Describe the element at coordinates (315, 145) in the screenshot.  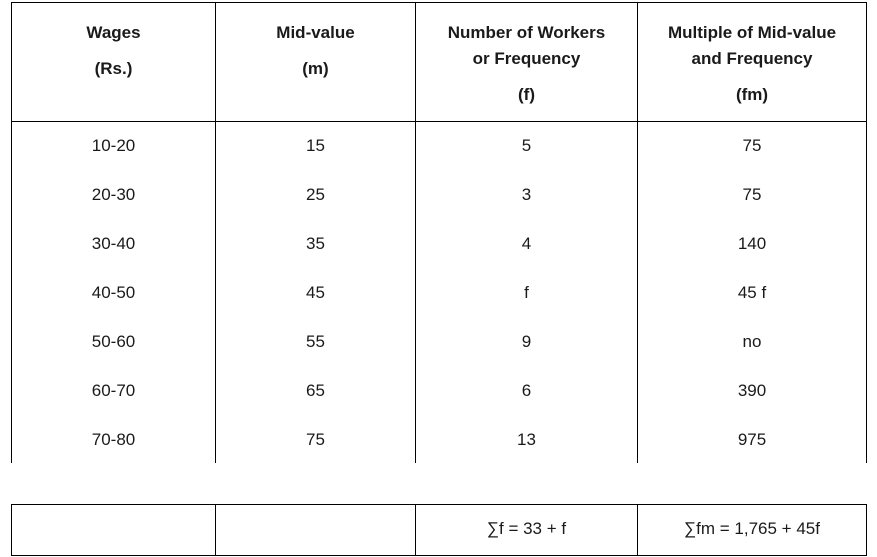
I see `cell-mid-value: 15` at that location.